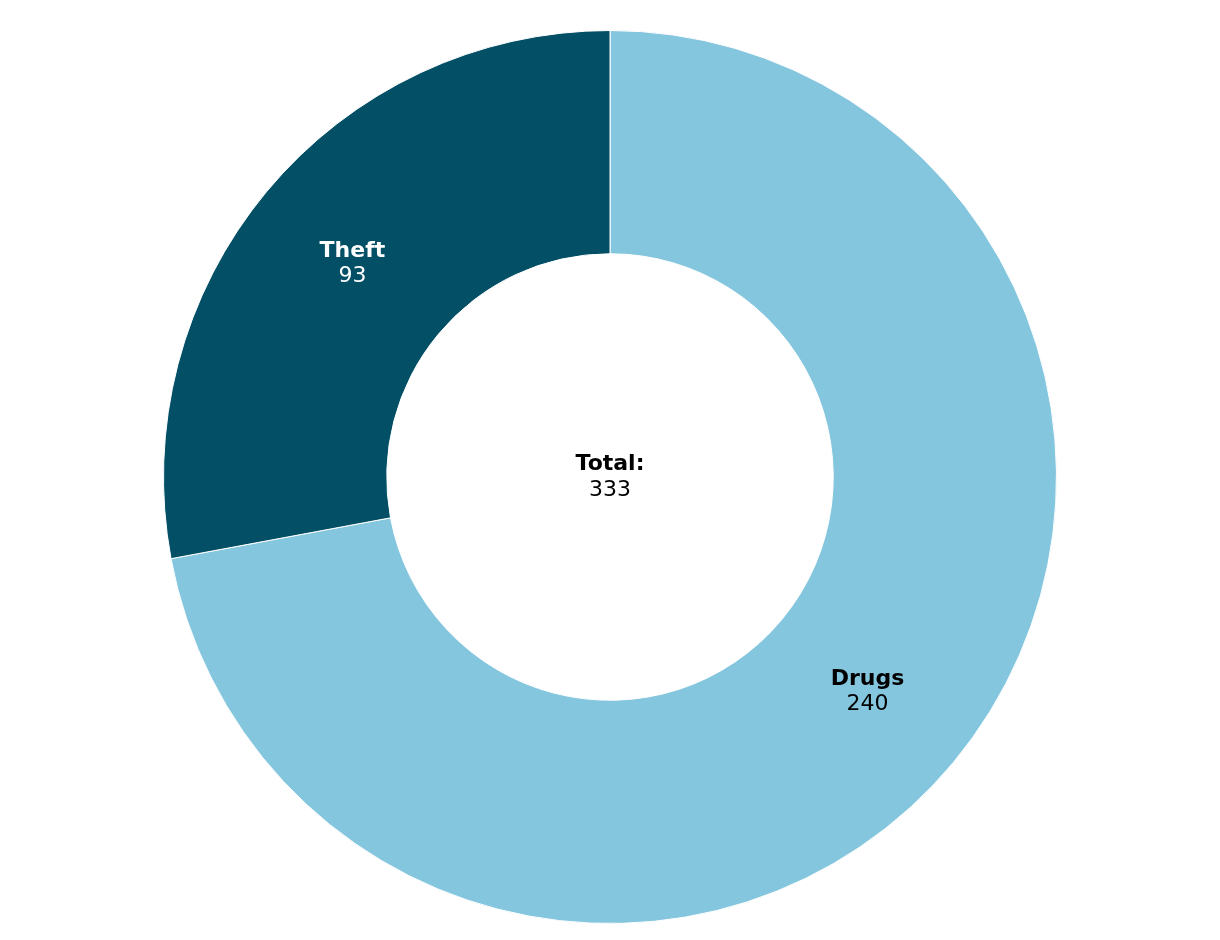  Describe the element at coordinates (352, 274) in the screenshot. I see `data-label: 93` at that location.